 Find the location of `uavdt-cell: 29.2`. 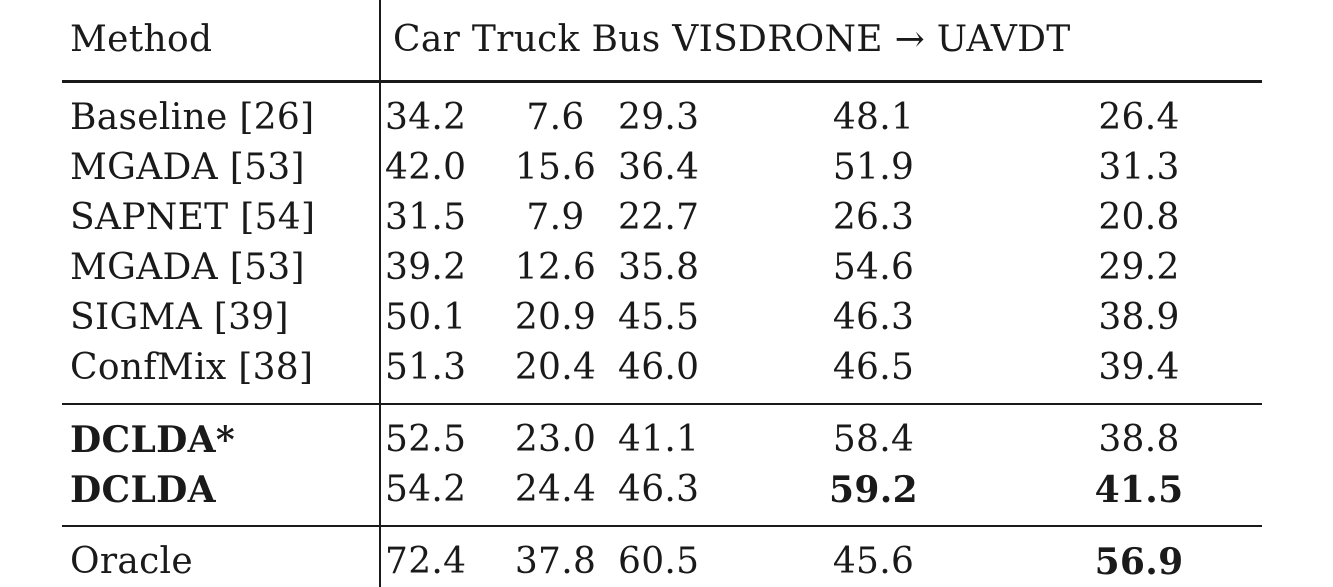

uavdt-cell: 29.2 is located at coordinates (1139, 267).